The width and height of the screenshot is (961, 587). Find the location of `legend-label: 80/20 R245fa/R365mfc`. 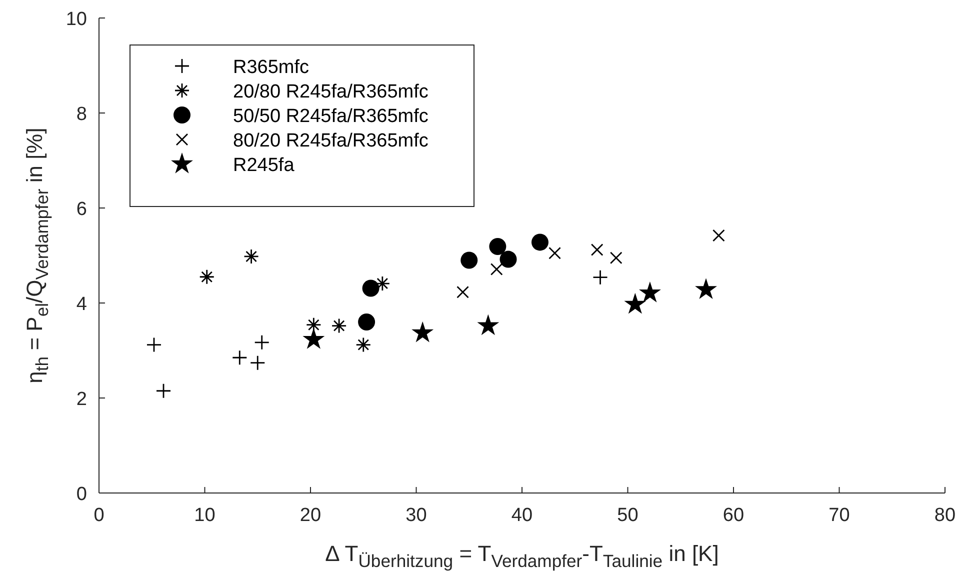

legend-label: 80/20 R245fa/R365mfc is located at coordinates (330, 141).